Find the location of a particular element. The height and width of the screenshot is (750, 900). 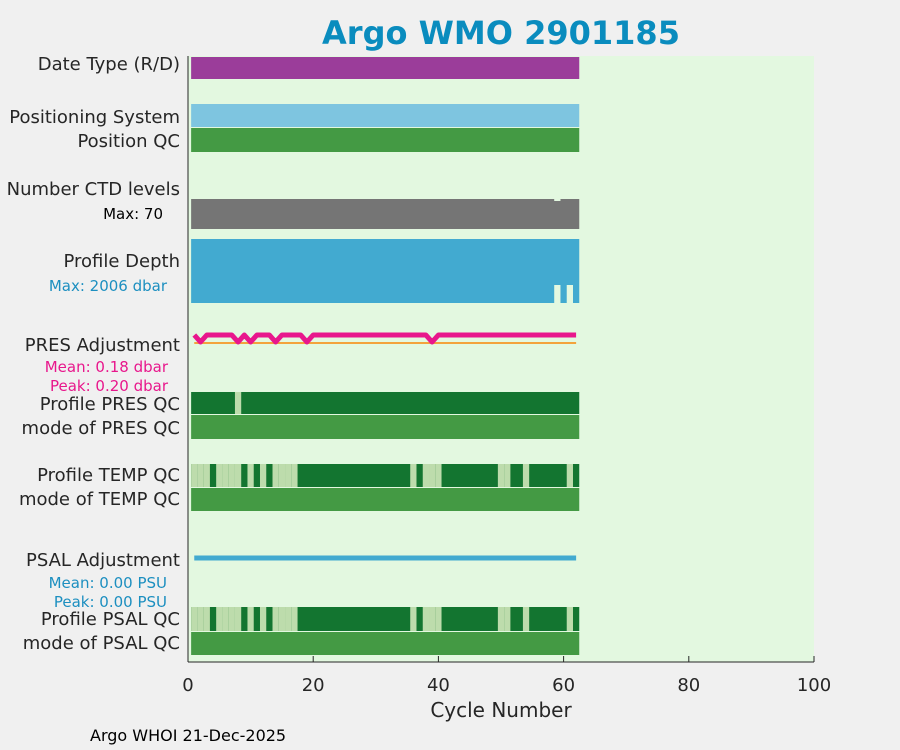

label-mode-psal-qc: mode of PSAL QC is located at coordinates (101, 643).